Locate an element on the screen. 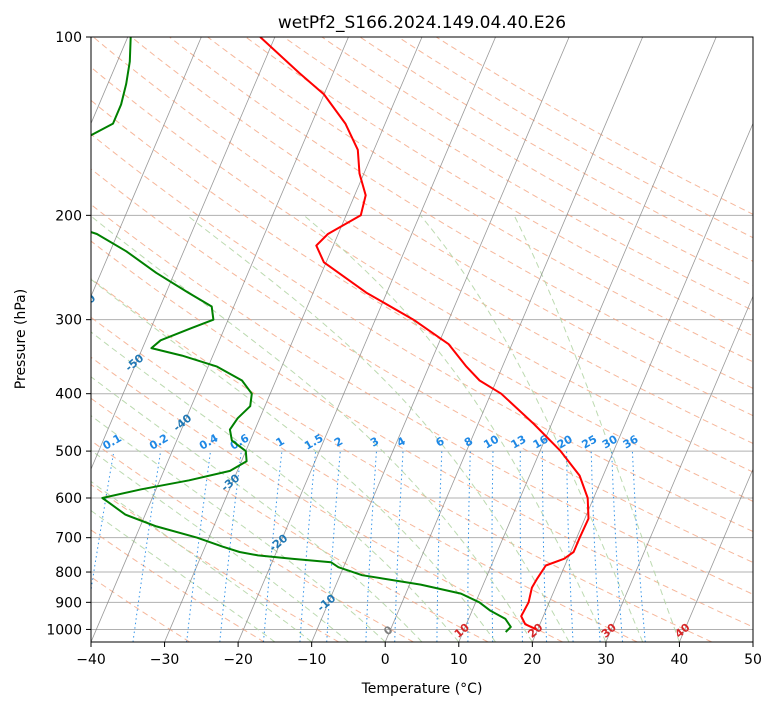 Image resolution: width=775 pixels, height=712 pixels. isotherm-label: 20 is located at coordinates (535, 631).